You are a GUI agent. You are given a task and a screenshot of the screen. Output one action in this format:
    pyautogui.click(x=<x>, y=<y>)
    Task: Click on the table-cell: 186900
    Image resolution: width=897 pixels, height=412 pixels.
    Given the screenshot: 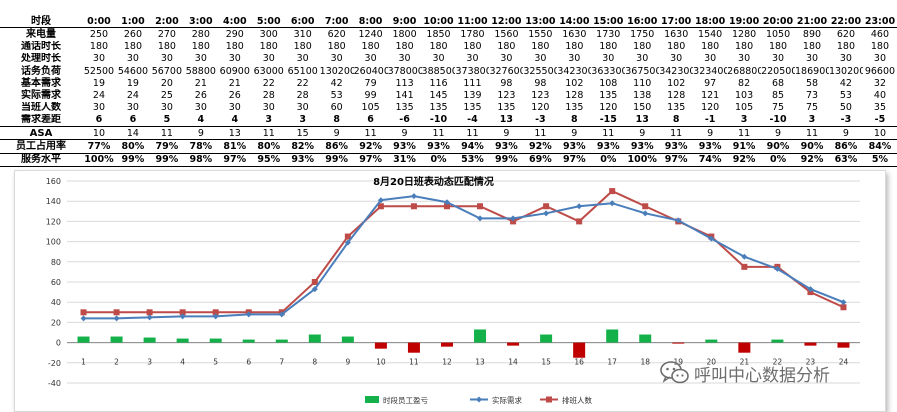 What is the action you would take?
    pyautogui.click(x=812, y=71)
    